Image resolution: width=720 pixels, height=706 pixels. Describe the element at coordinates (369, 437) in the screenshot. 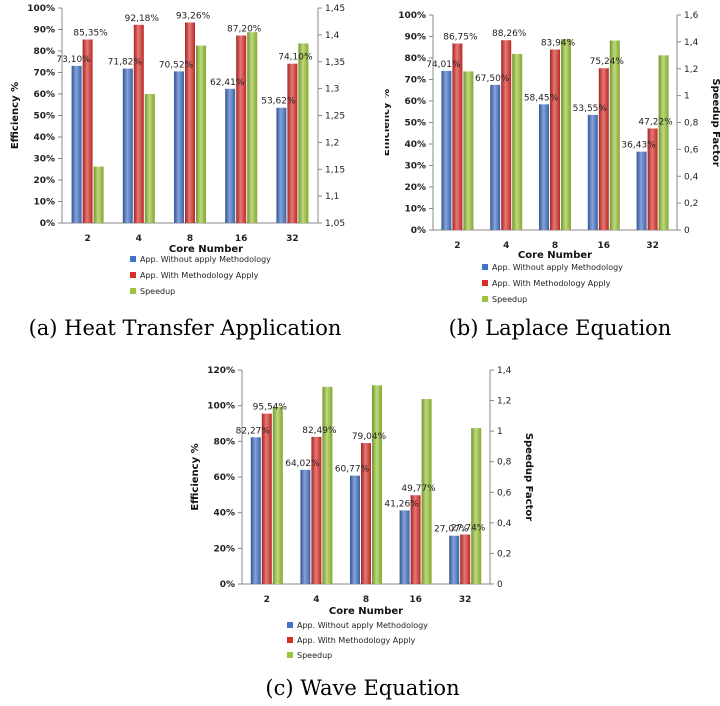

I see `data-label-with: 79,04%` at that location.